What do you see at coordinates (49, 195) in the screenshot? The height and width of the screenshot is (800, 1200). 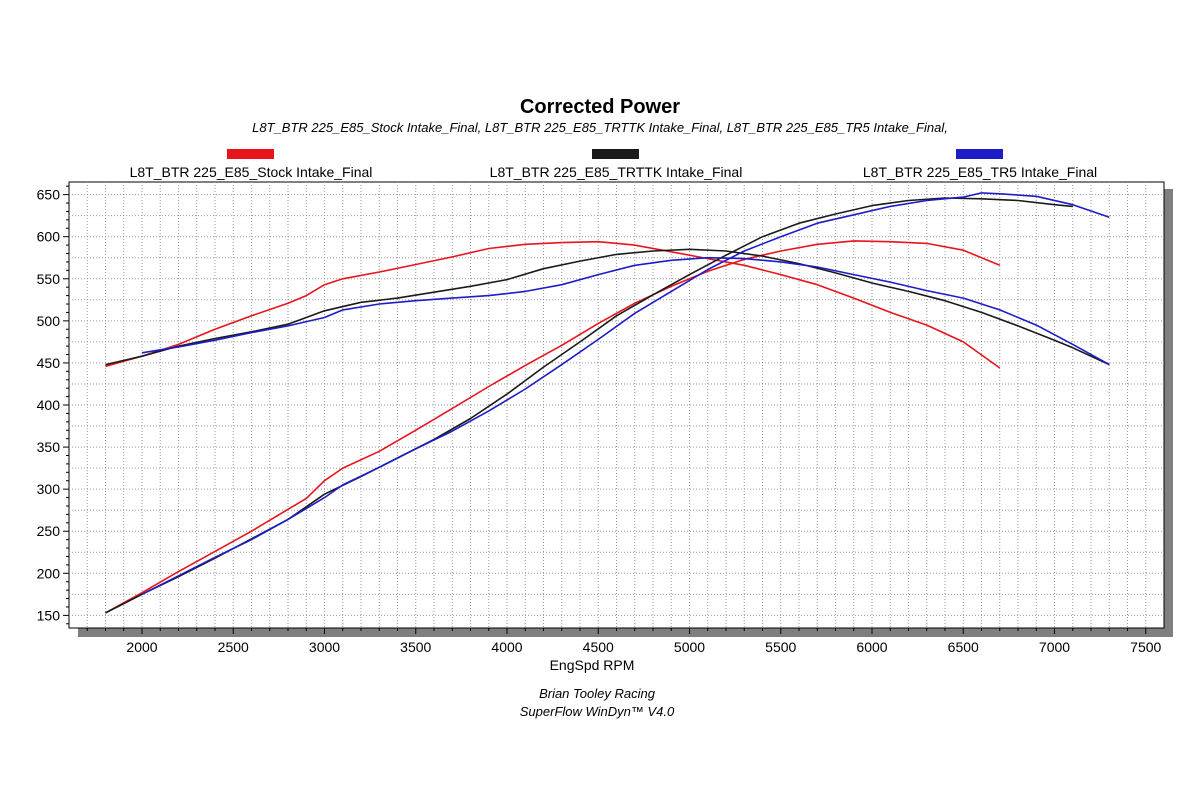 I see `y-tick-label: 650` at bounding box center [49, 195].